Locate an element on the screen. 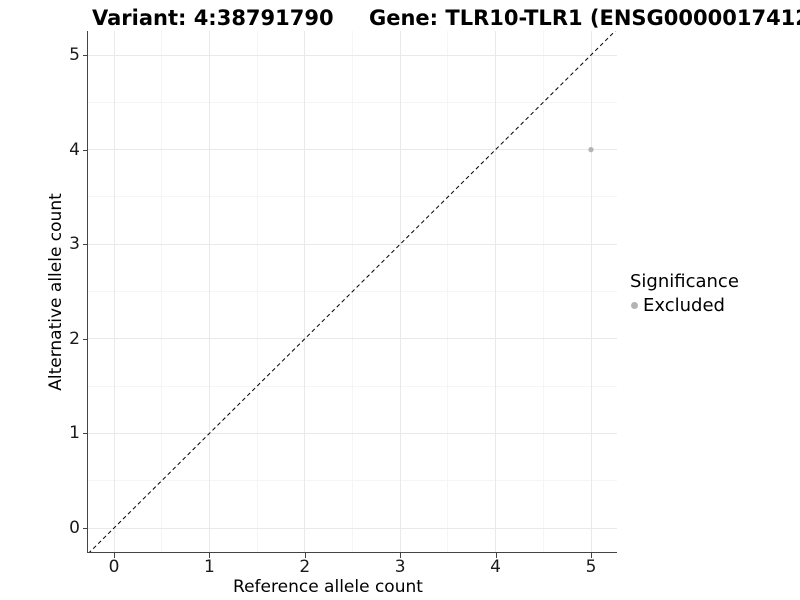 The width and height of the screenshot is (800, 600). legend: Significance Excluded is located at coordinates (684, 293).